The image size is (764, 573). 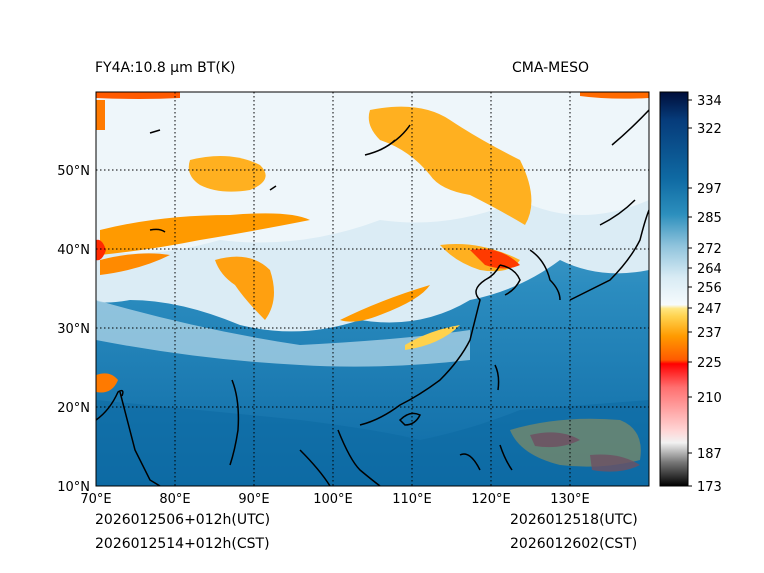 What do you see at coordinates (709, 249) in the screenshot?
I see `colorbar-tick-label: 272` at bounding box center [709, 249].